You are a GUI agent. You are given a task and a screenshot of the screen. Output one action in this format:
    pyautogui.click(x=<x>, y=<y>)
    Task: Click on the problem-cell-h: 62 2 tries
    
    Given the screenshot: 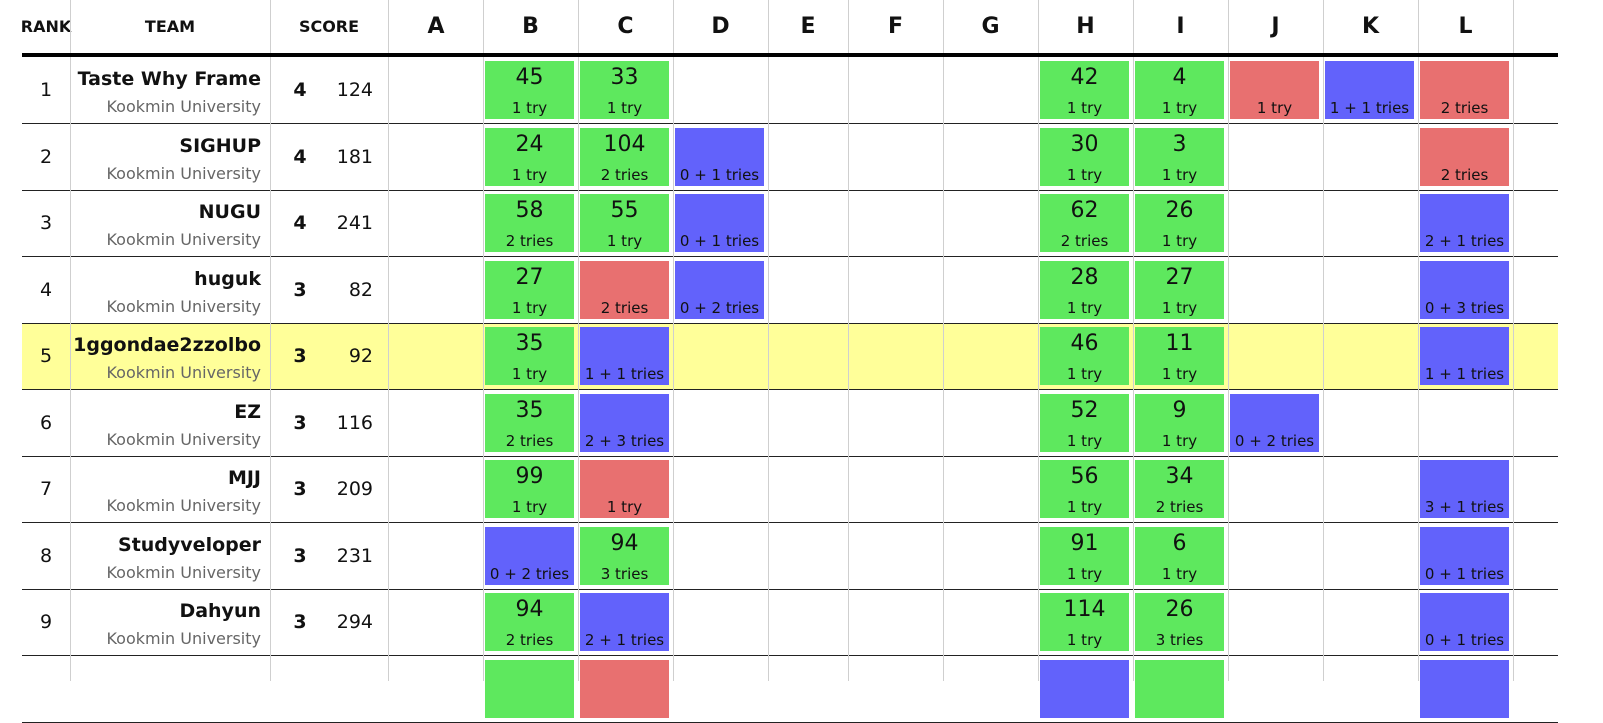 What is the action you would take?
    pyautogui.click(x=1084, y=223)
    